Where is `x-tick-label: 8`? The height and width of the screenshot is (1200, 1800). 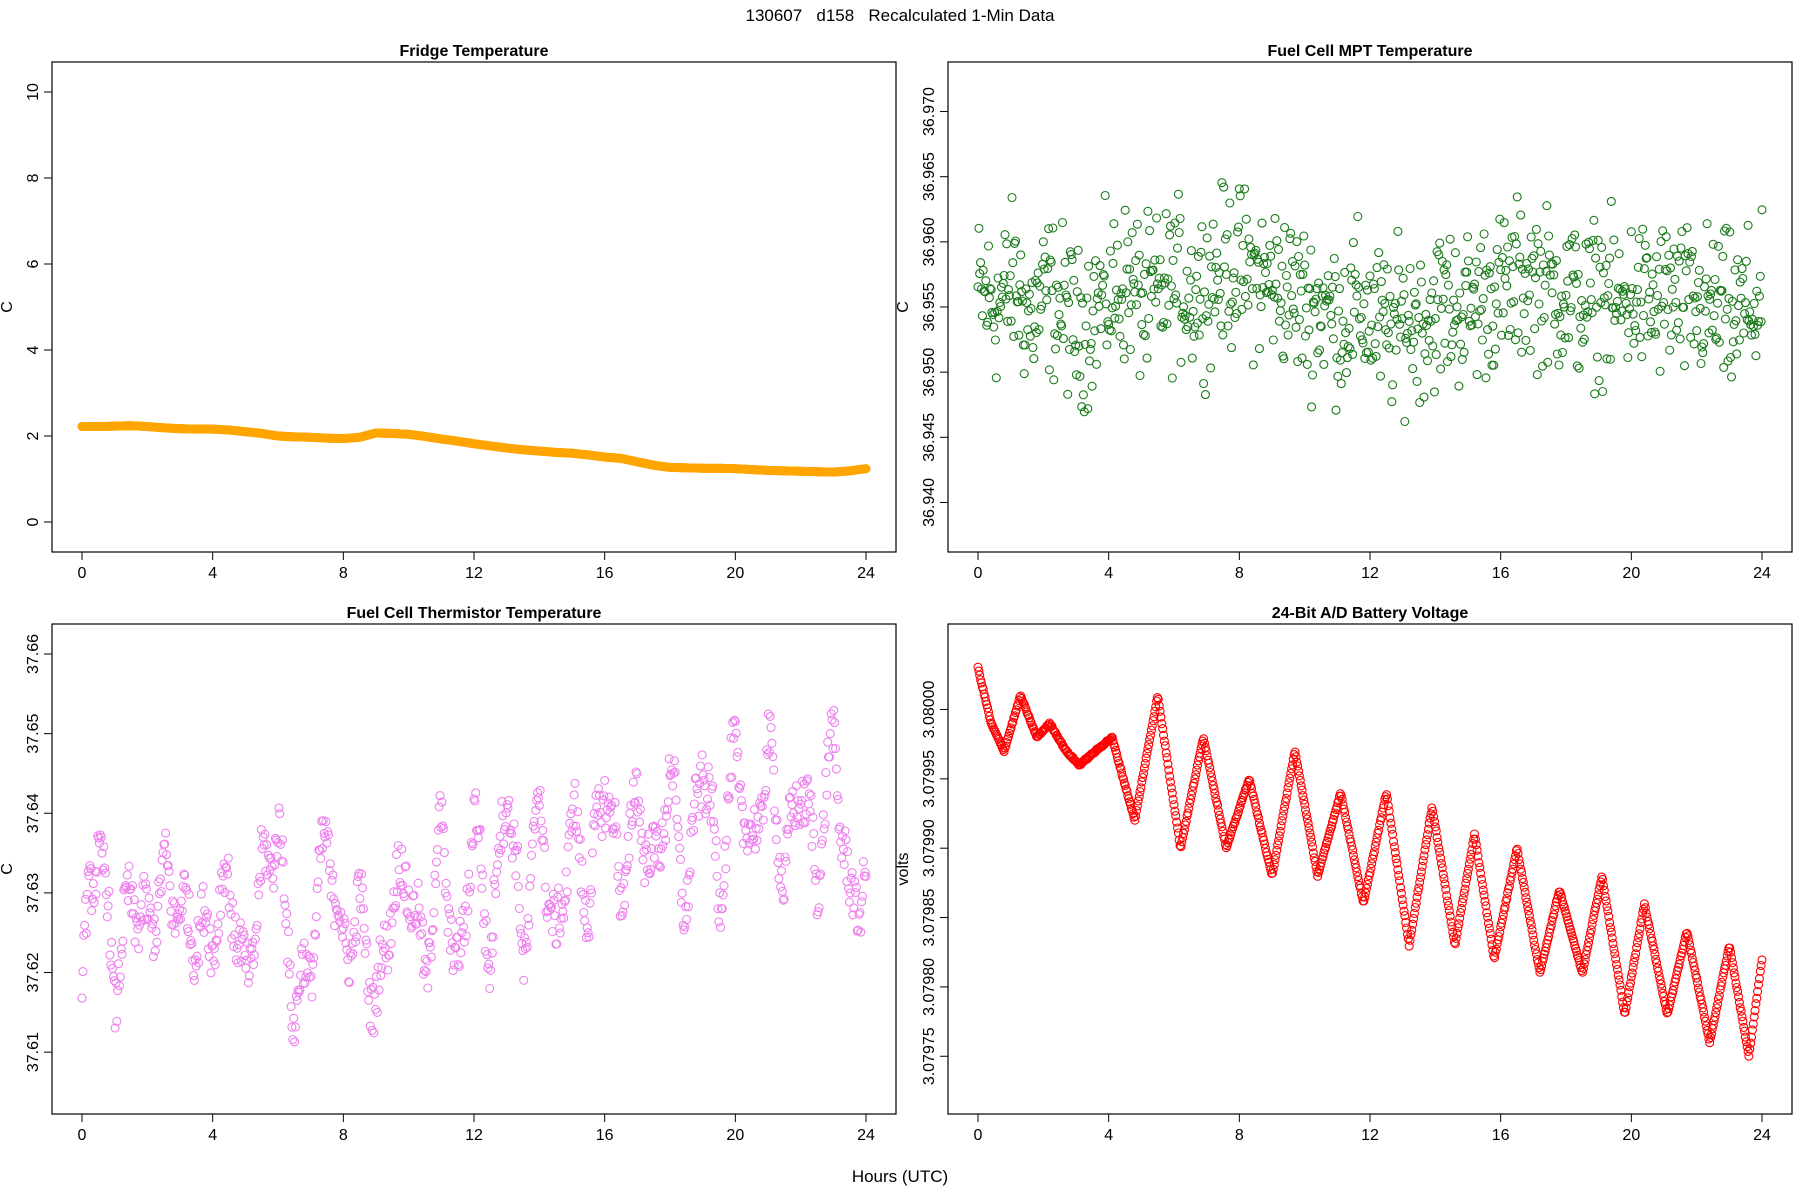 x-tick-label: 8 is located at coordinates (343, 1135).